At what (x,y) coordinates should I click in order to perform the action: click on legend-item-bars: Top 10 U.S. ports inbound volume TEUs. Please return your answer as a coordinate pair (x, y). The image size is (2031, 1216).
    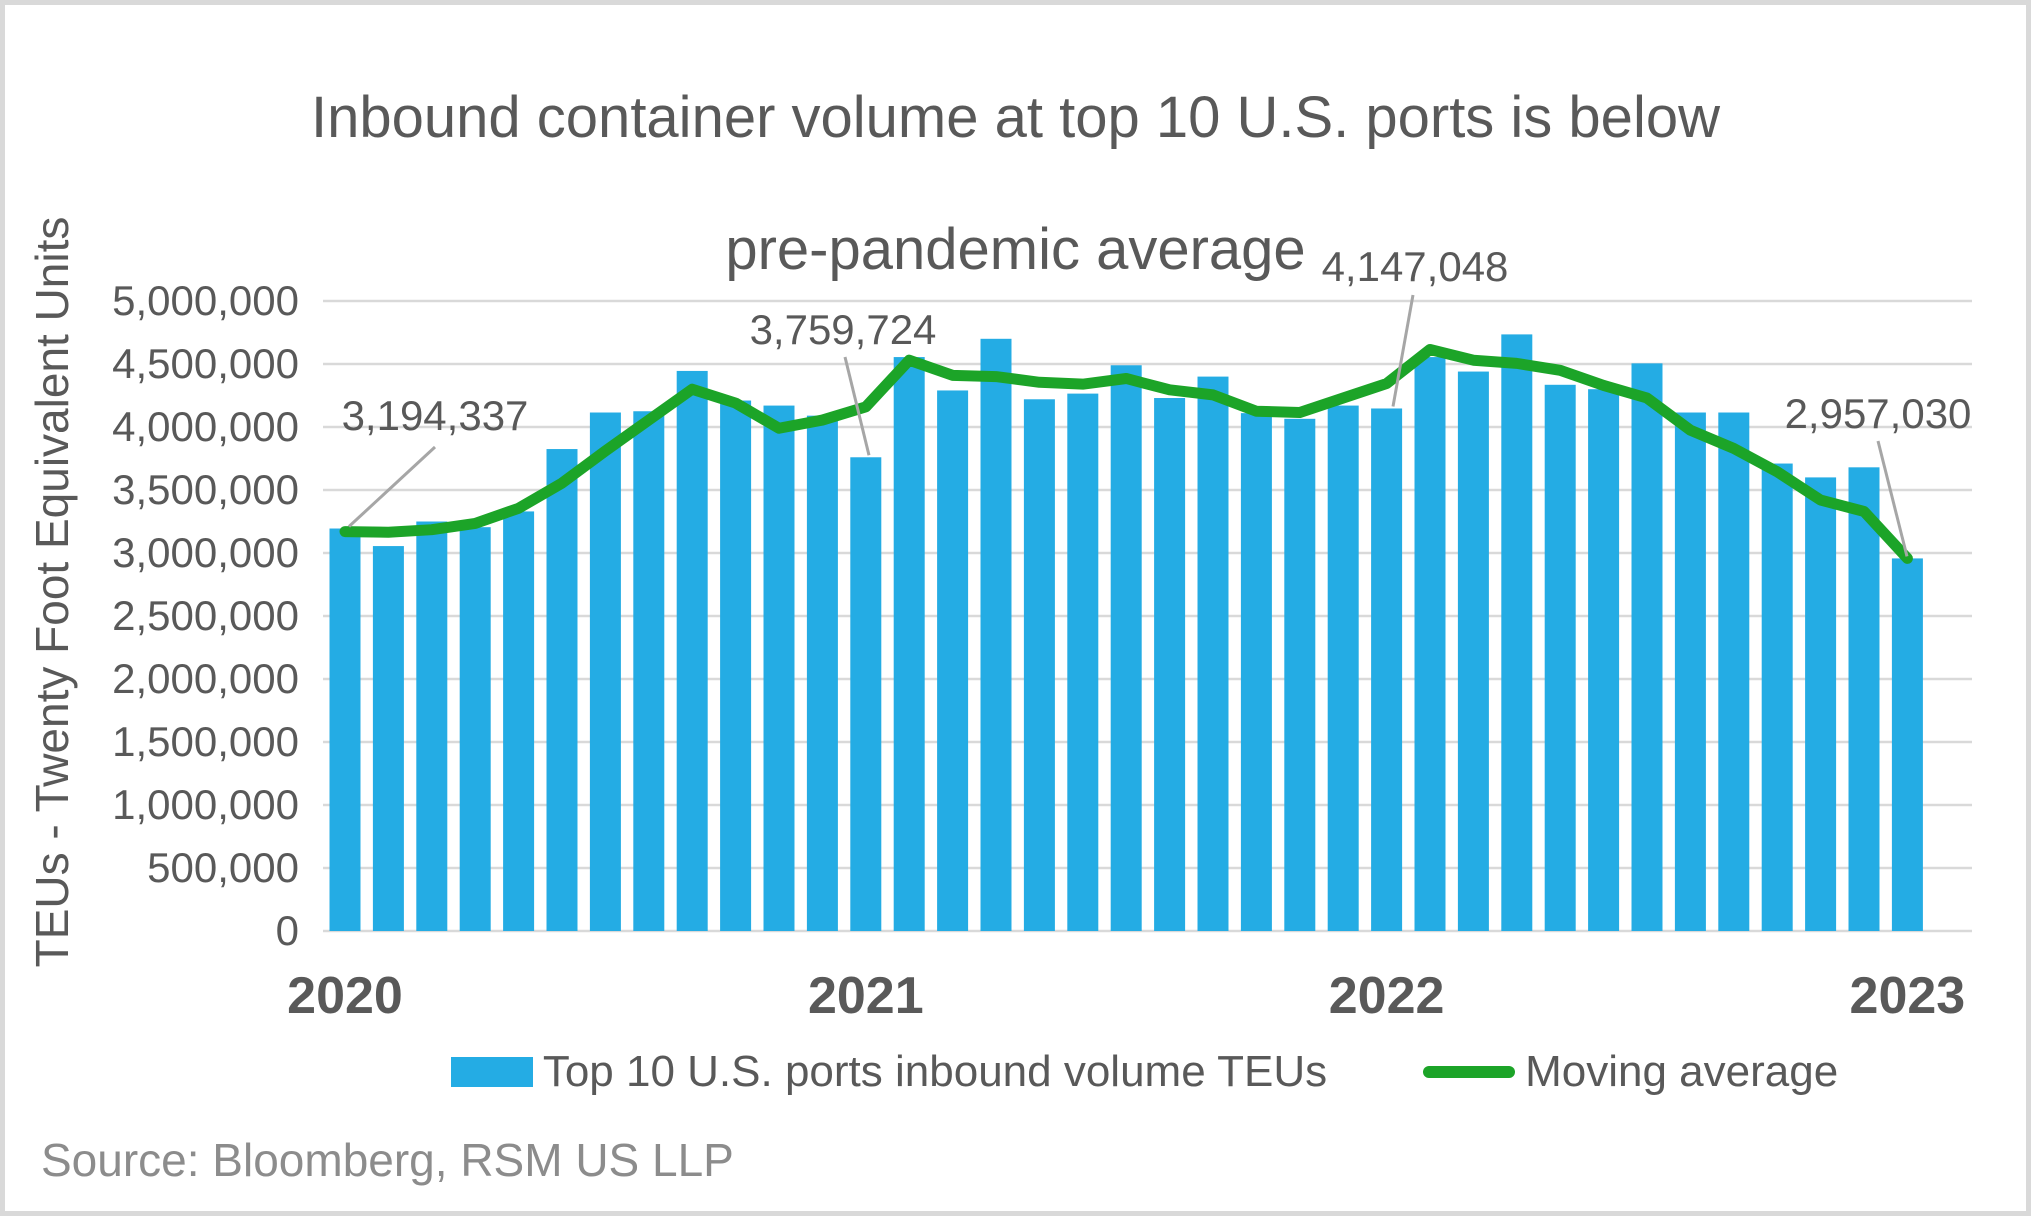
    Looking at the image, I should click on (889, 1072).